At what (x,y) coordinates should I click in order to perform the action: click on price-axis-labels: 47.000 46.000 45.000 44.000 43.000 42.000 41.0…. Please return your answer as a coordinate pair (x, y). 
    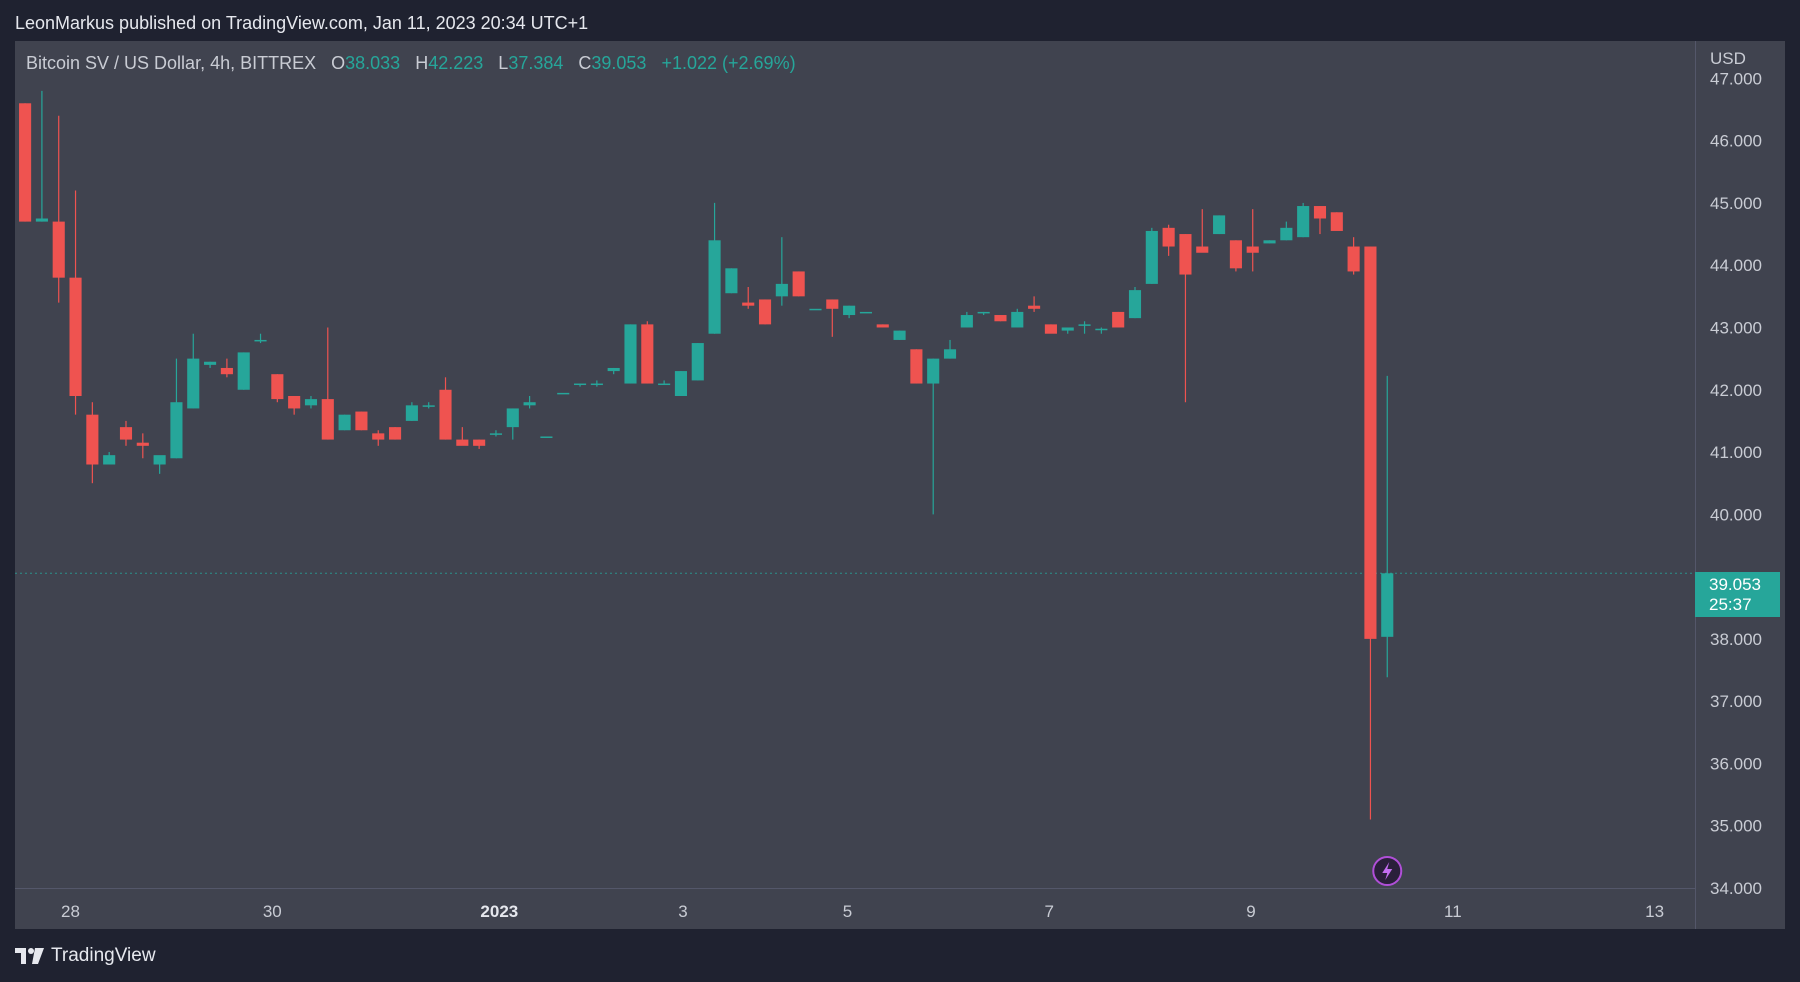
    Looking at the image, I should click on (1736, 483).